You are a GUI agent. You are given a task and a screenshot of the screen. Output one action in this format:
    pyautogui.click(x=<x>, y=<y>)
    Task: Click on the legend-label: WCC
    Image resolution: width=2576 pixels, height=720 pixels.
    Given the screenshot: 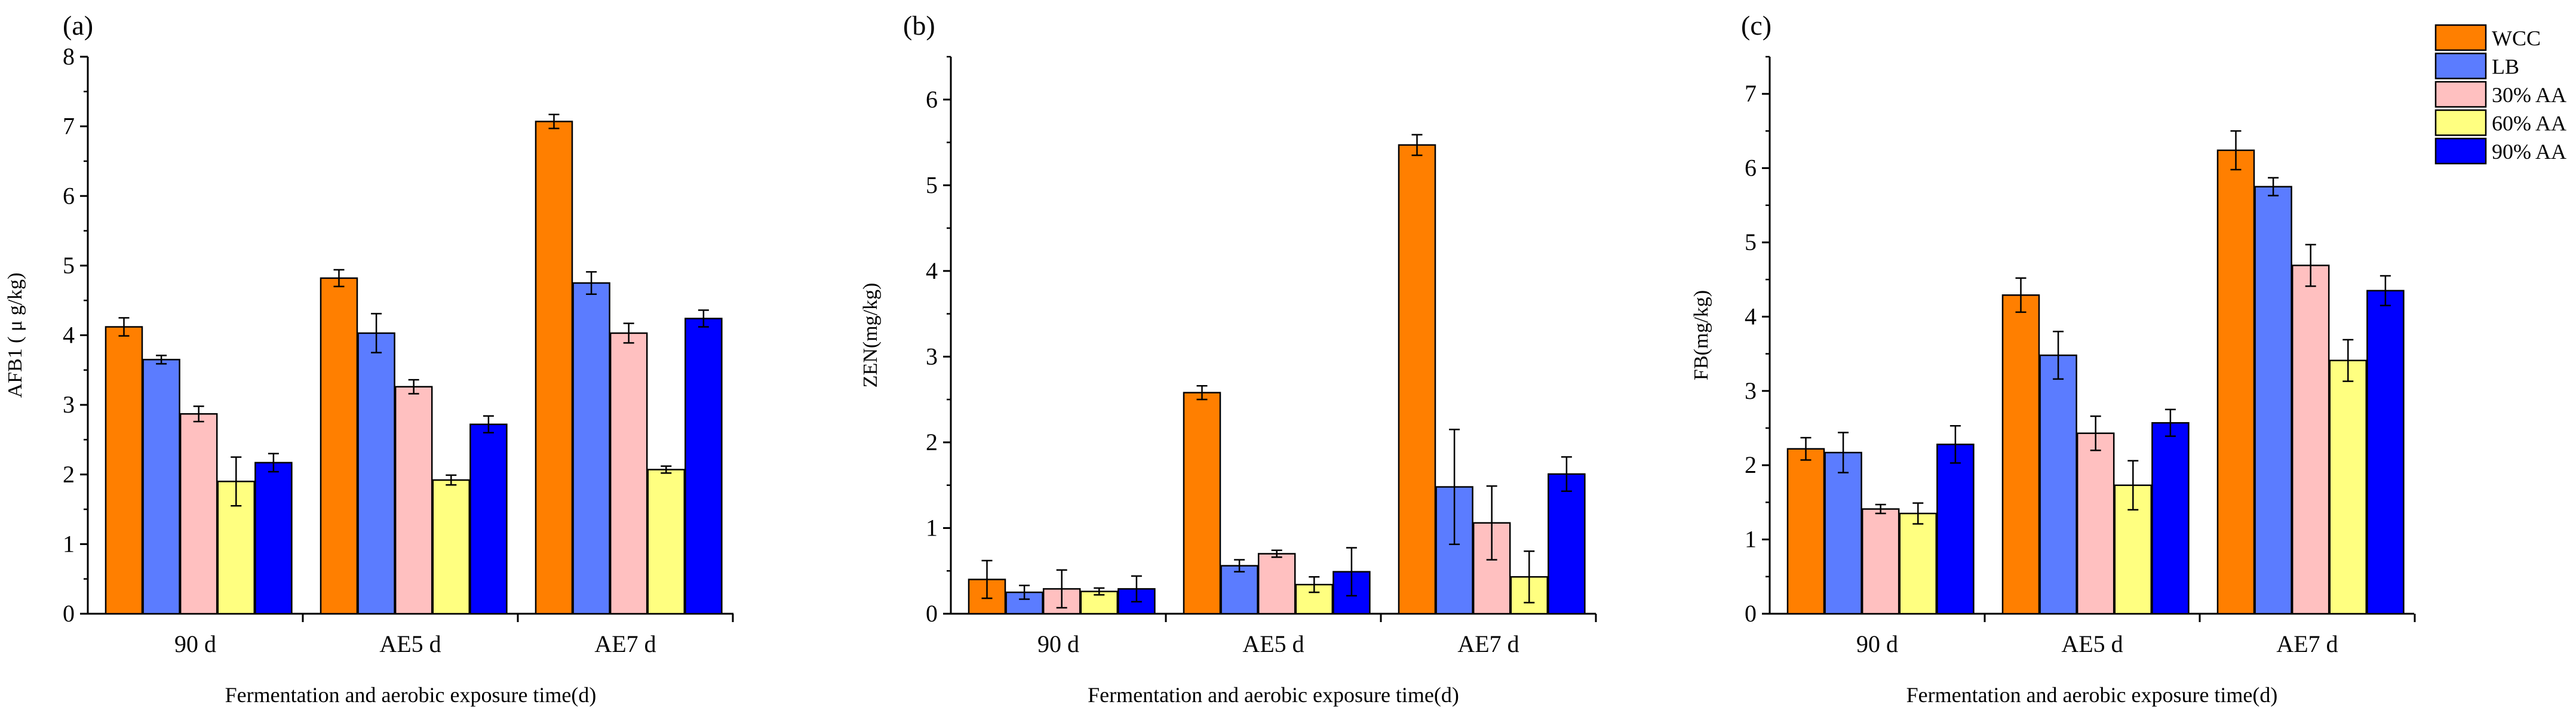 What is the action you would take?
    pyautogui.click(x=2516, y=38)
    